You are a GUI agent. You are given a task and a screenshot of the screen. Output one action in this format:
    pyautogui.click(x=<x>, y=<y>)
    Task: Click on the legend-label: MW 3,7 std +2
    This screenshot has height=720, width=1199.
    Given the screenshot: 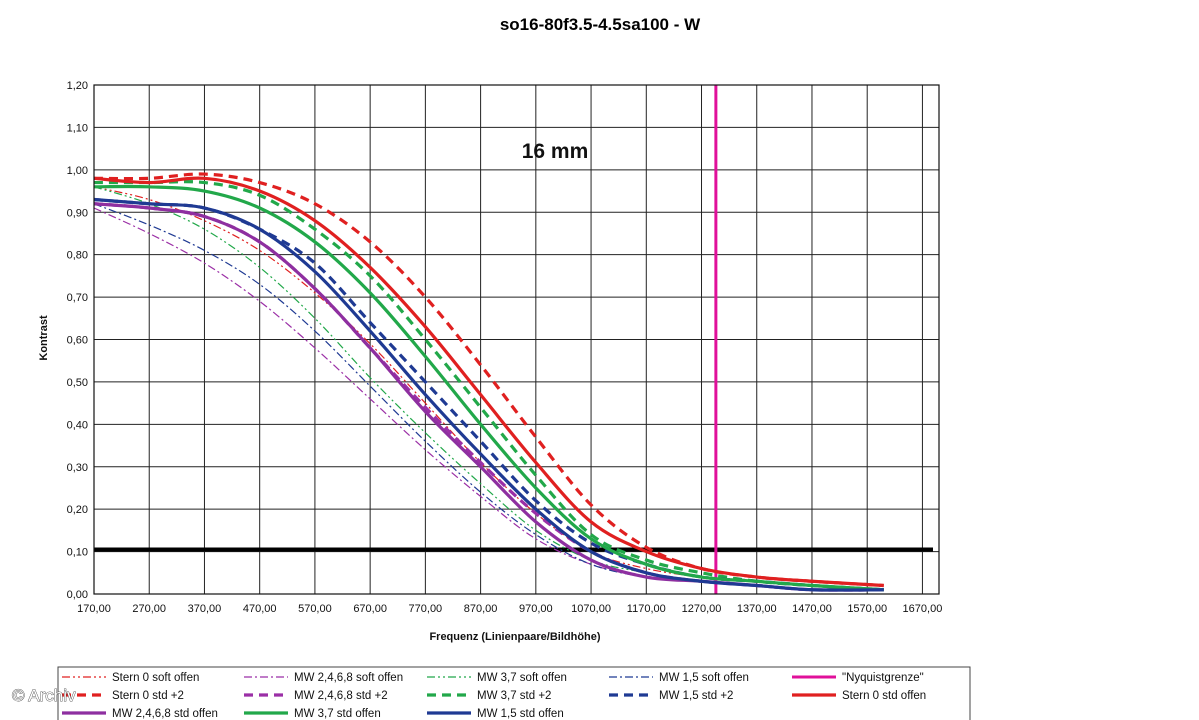 What is the action you would take?
    pyautogui.click(x=514, y=696)
    